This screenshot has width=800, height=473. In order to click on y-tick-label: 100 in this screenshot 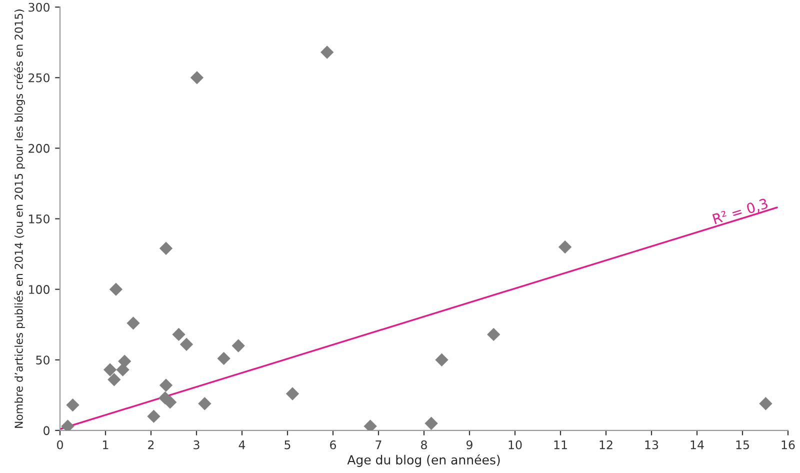, I will do `click(39, 289)`.